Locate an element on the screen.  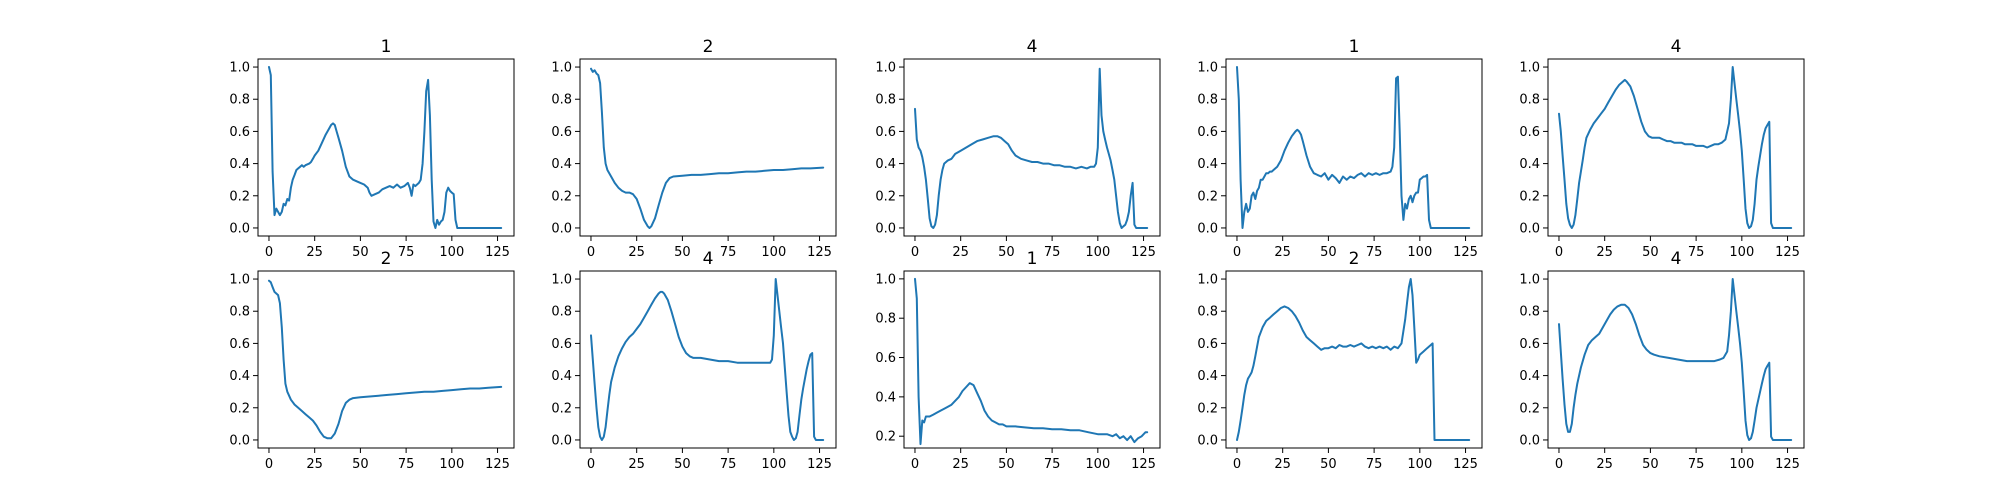
subplot-6: 2 0 25 50 75 100 125 0.0 0.2 0.4 0.6 0.8 1.0 is located at coordinates (372, 360).